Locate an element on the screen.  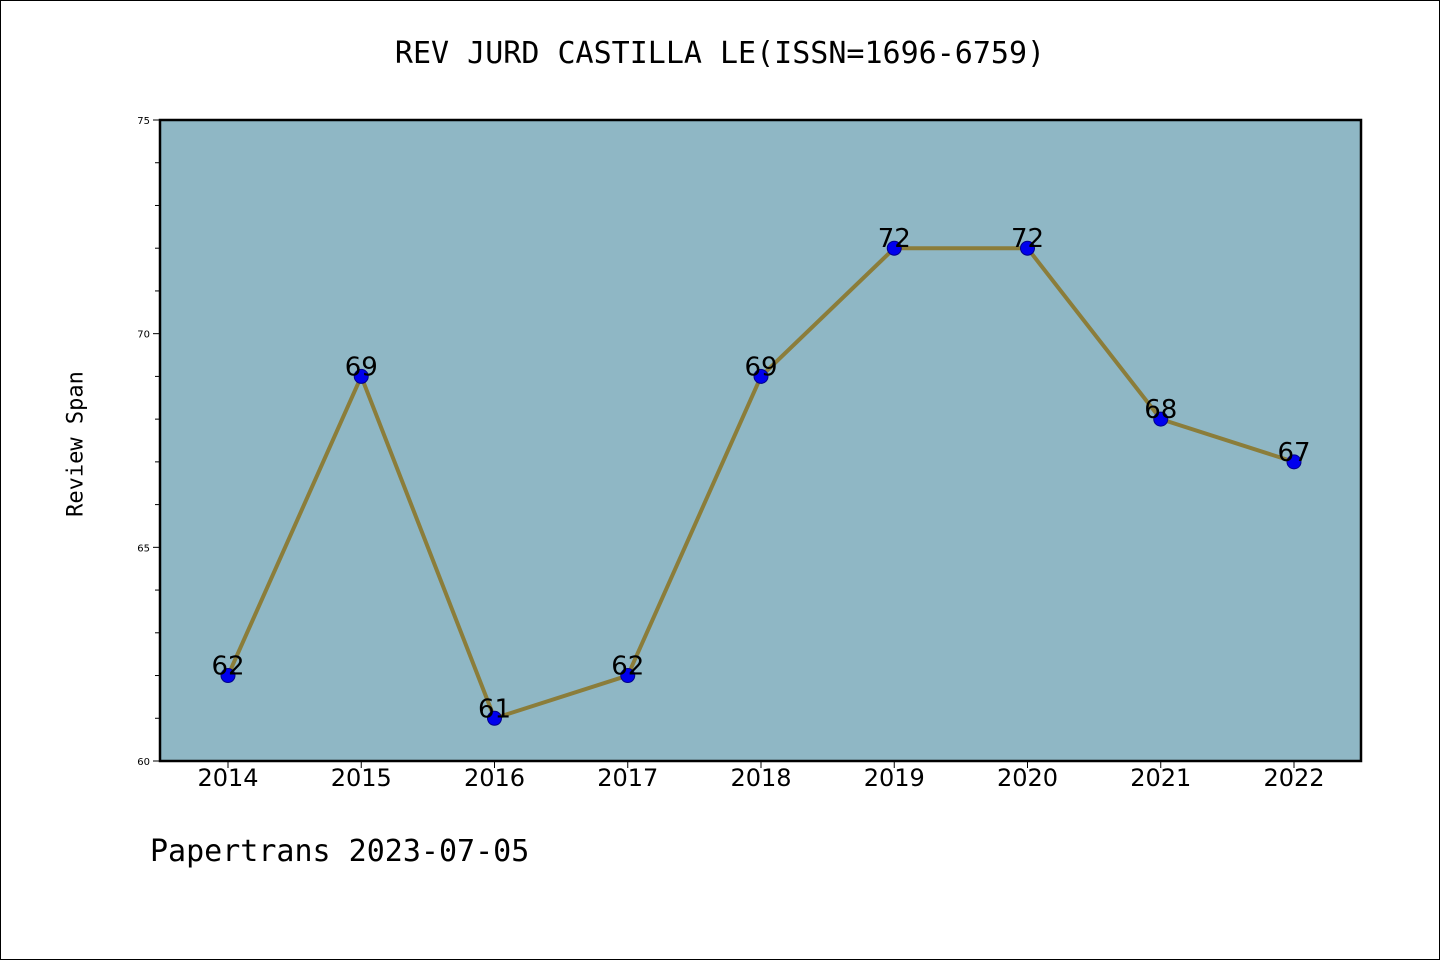
x-tick-label: 2015 is located at coordinates (361, 778).